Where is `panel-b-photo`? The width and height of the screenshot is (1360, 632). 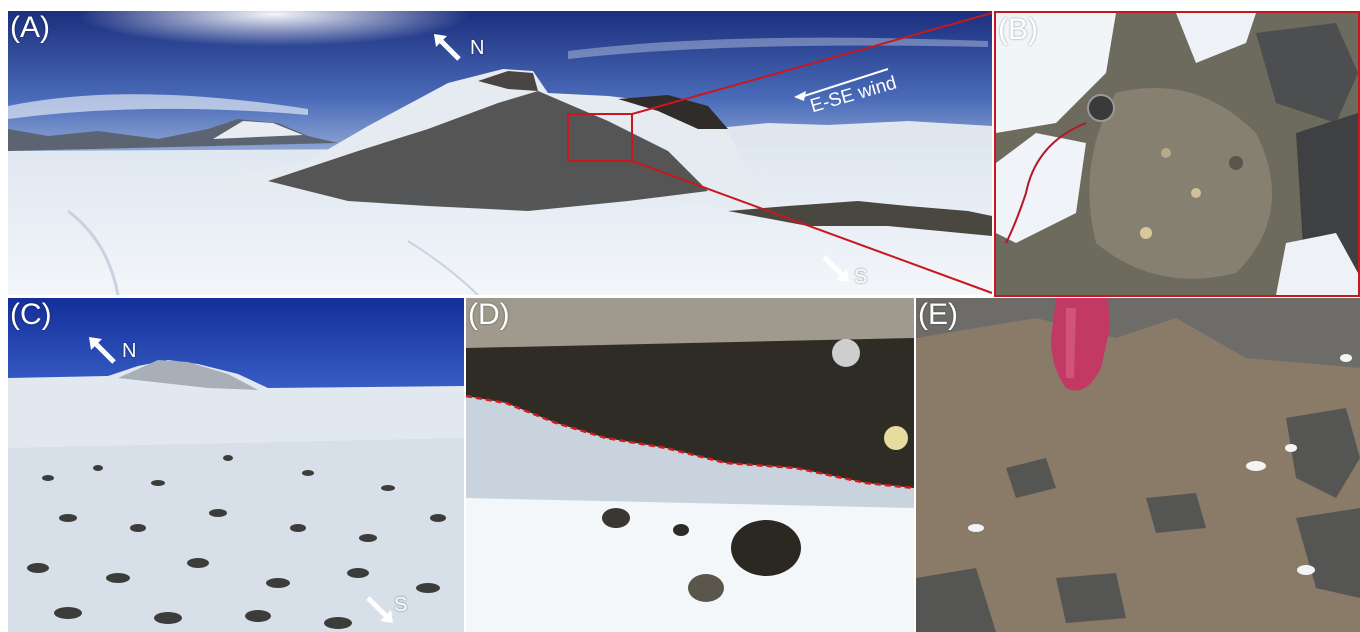
panel-b-photo is located at coordinates (1177, 154).